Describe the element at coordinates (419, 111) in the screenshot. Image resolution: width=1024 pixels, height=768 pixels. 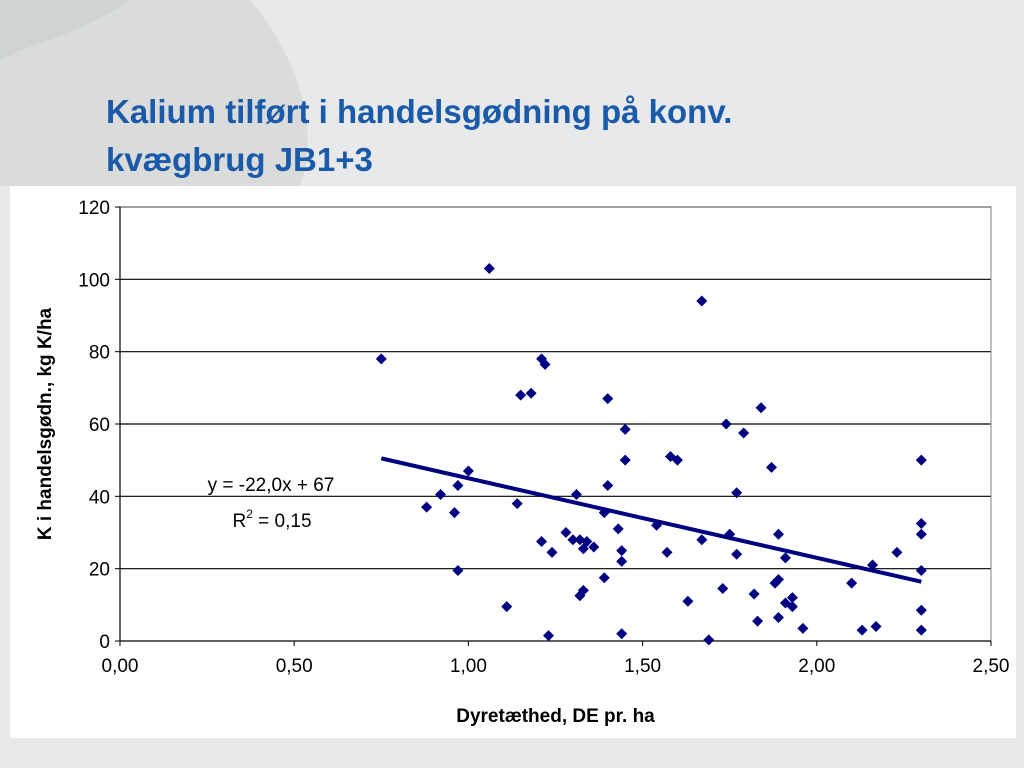
I see `slide-title-line-1: Kalium tilført i handelsgødning på konv.` at that location.